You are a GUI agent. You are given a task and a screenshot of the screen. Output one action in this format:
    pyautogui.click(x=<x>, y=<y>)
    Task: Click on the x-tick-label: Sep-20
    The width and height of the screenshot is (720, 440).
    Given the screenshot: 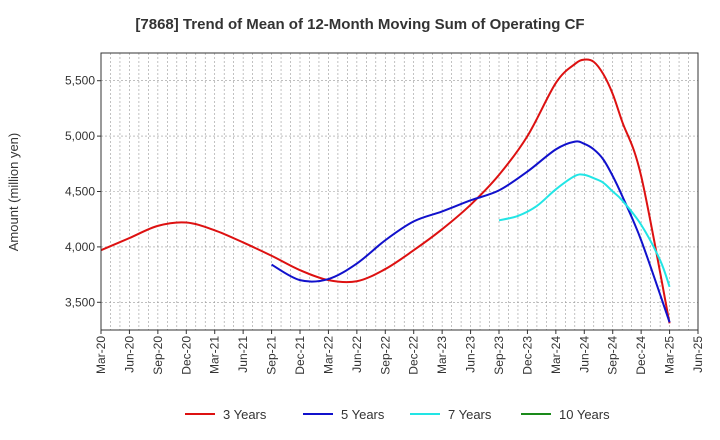 What is the action you would take?
    pyautogui.click(x=158, y=355)
    